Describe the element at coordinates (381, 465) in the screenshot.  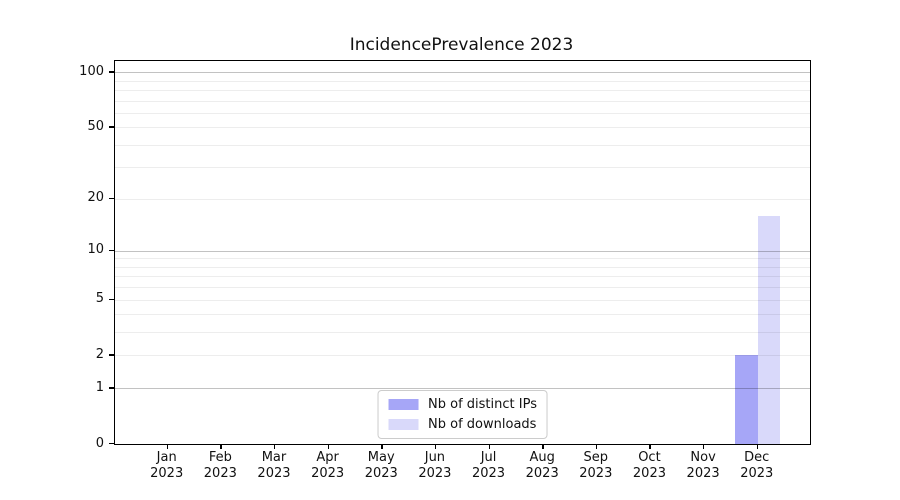
I see `x-tick-label: May 2023` at that location.